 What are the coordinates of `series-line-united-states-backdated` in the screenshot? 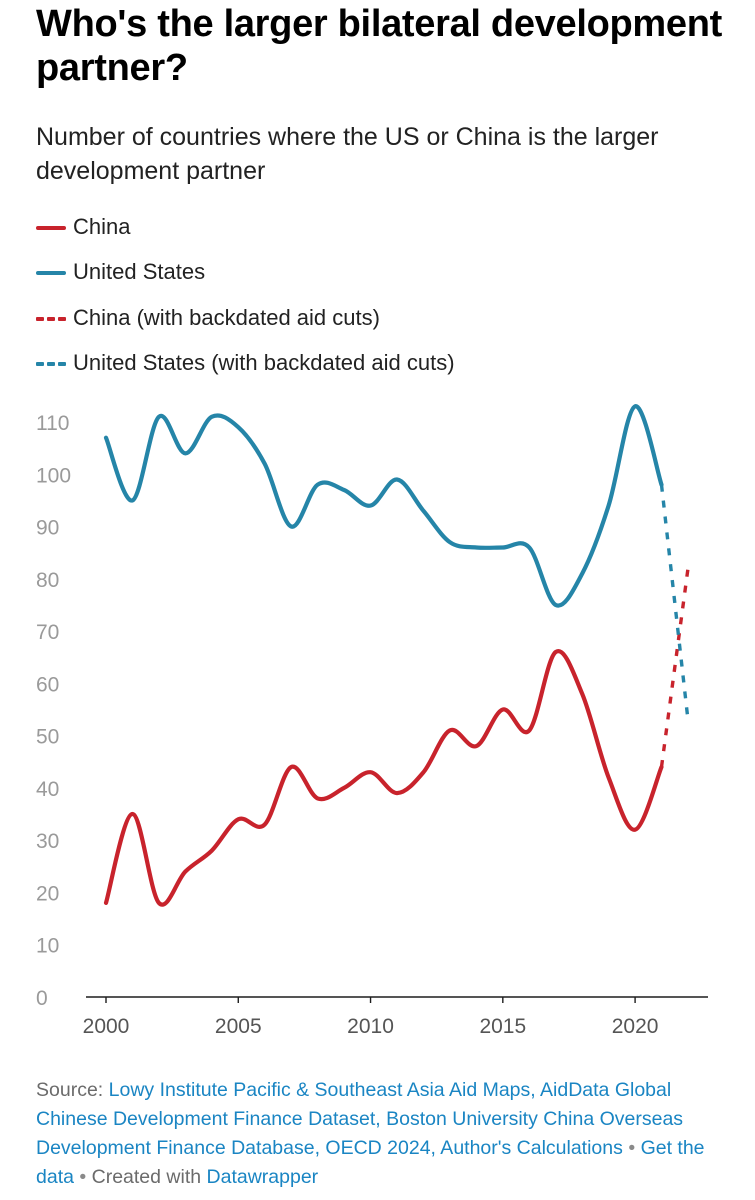 It's located at (674, 602).